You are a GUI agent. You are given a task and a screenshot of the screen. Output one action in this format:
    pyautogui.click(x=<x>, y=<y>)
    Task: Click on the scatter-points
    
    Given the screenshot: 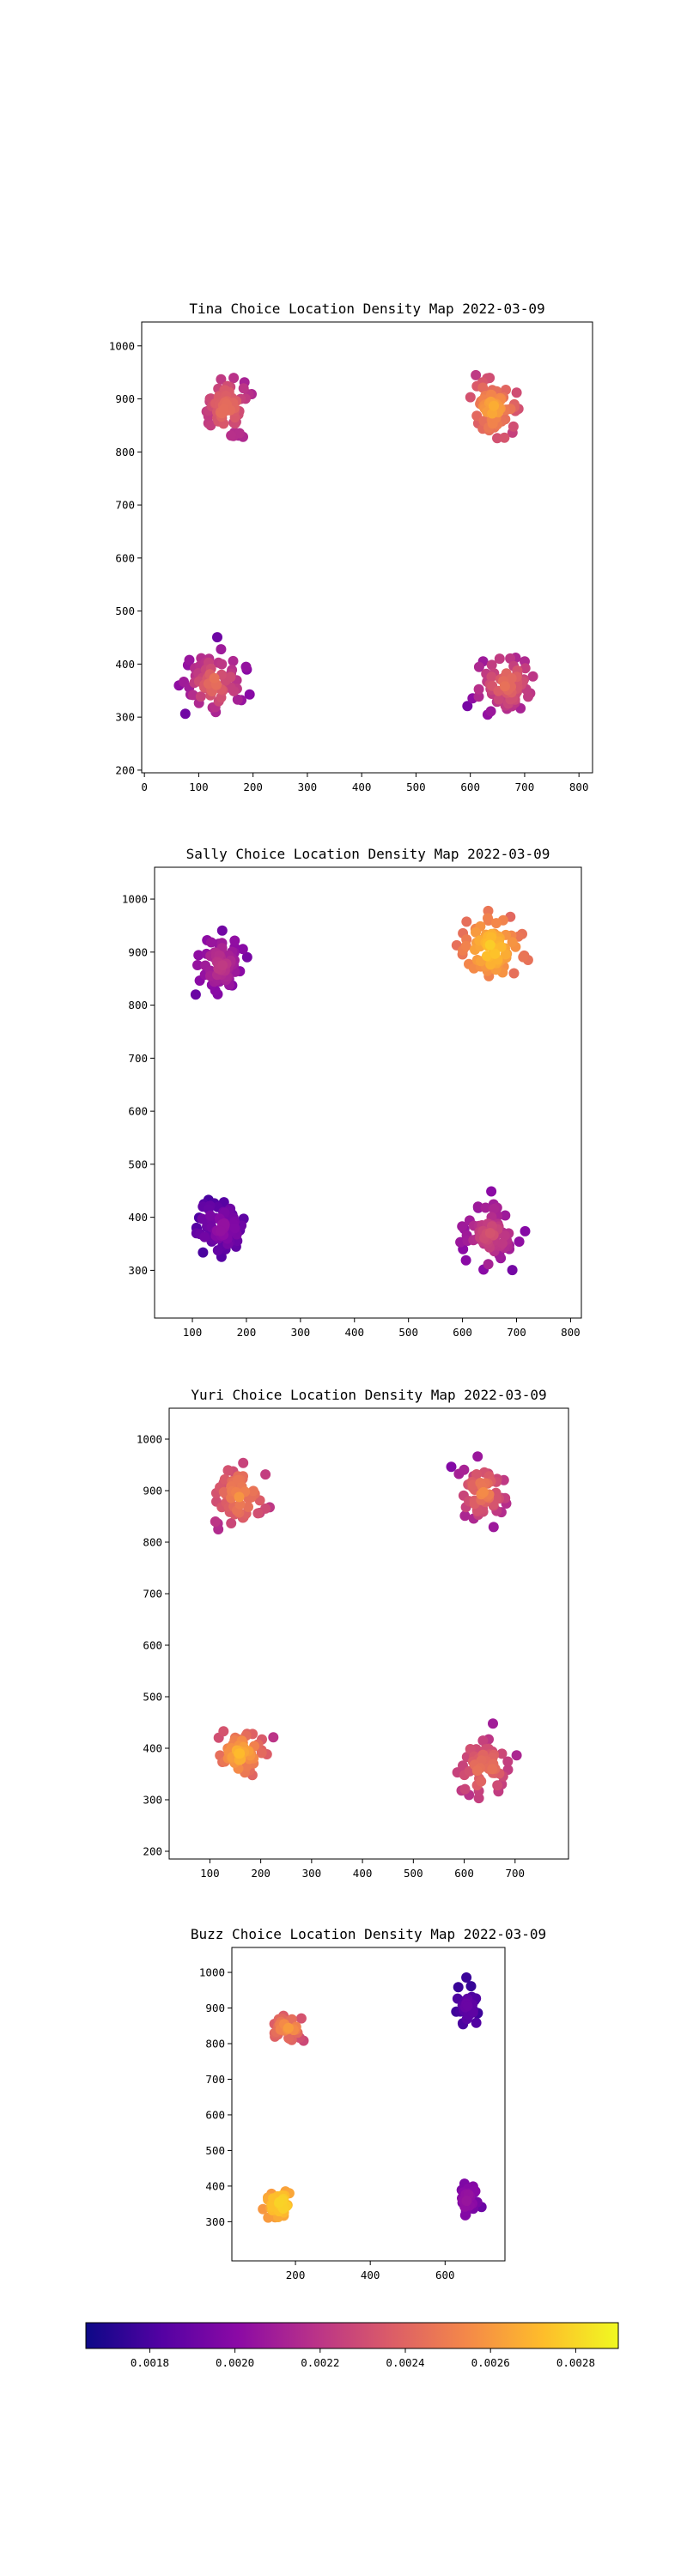 What is the action you would take?
    pyautogui.click(x=366, y=1627)
    